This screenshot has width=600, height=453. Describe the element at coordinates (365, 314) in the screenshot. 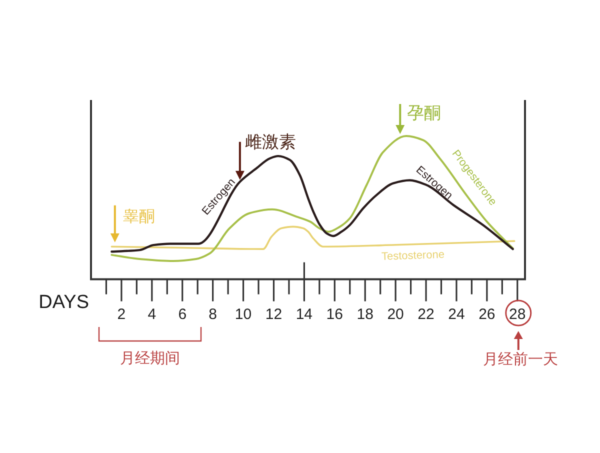

I see `xtick-label: 18` at that location.